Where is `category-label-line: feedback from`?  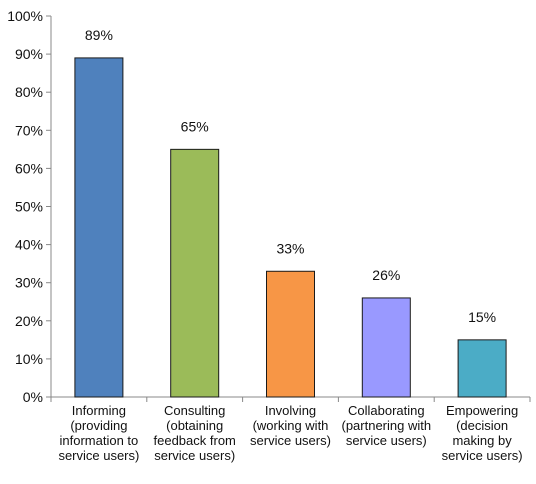 category-label-line: feedback from is located at coordinates (195, 440).